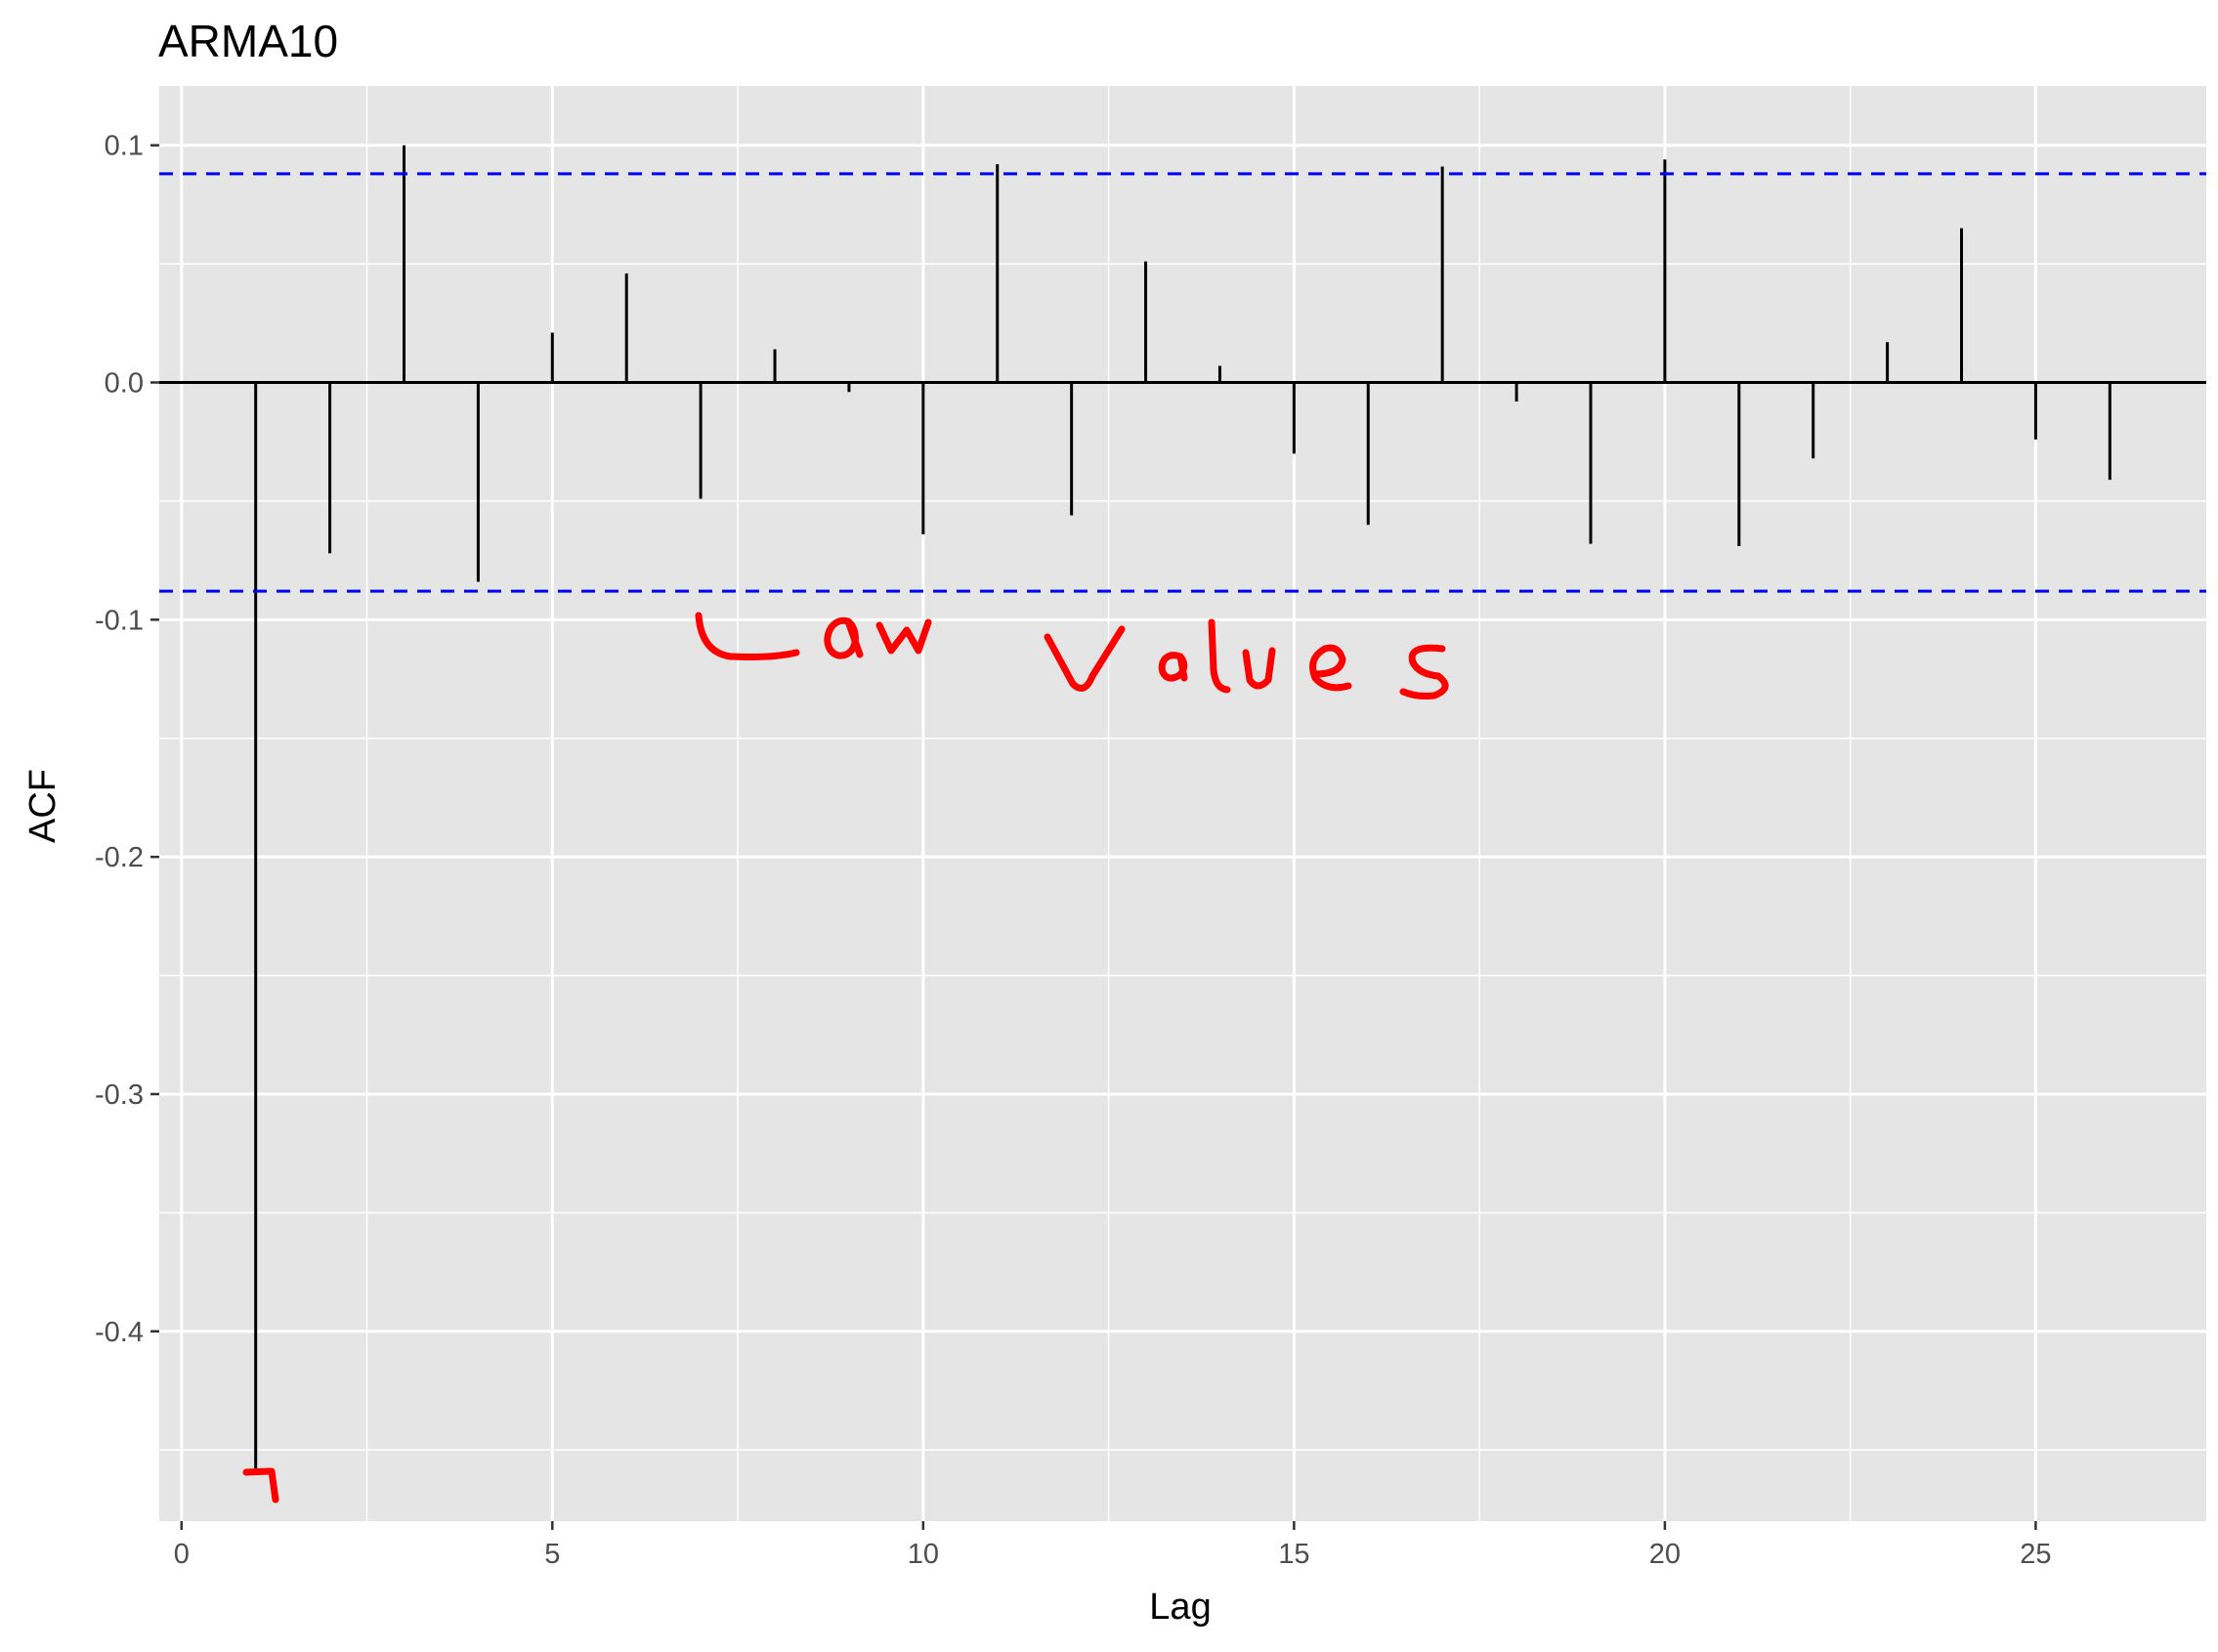 The height and width of the screenshot is (1652, 2218). Describe the element at coordinates (552, 1554) in the screenshot. I see `x-tick-label: 5` at that location.